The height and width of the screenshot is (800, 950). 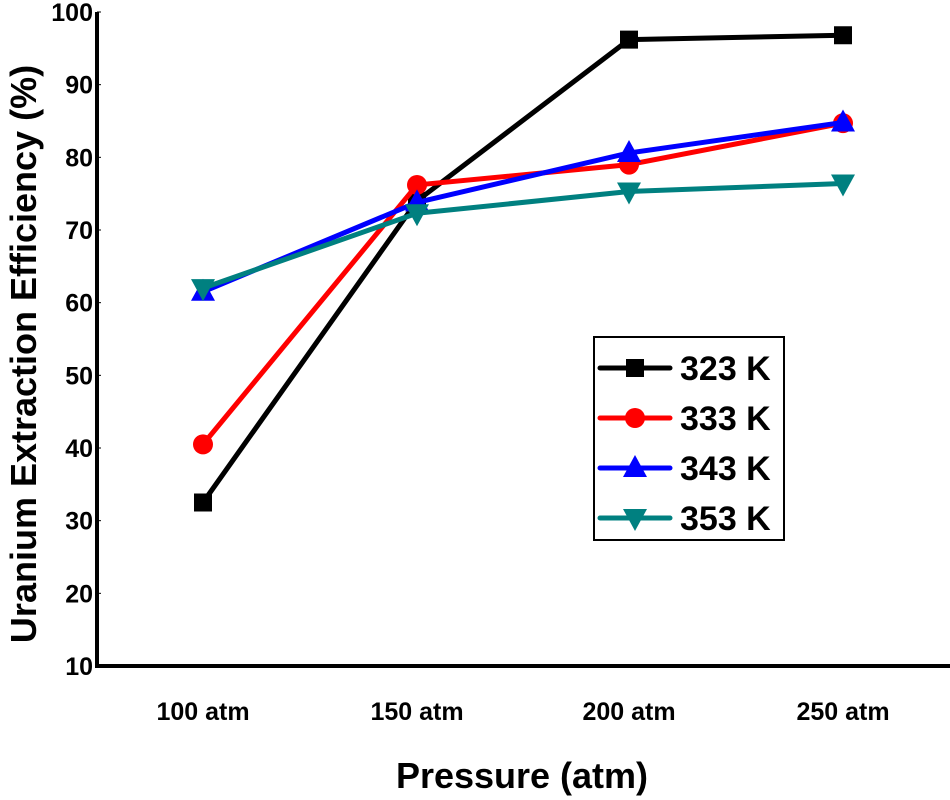 What do you see at coordinates (842, 712) in the screenshot?
I see `x-tick-label: 250 atm` at bounding box center [842, 712].